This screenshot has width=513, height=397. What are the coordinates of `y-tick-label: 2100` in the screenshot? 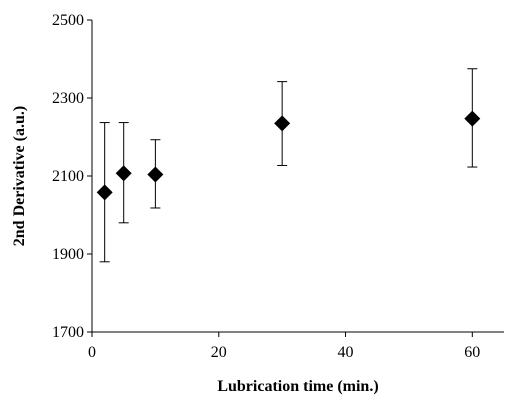 It's located at (68, 176).